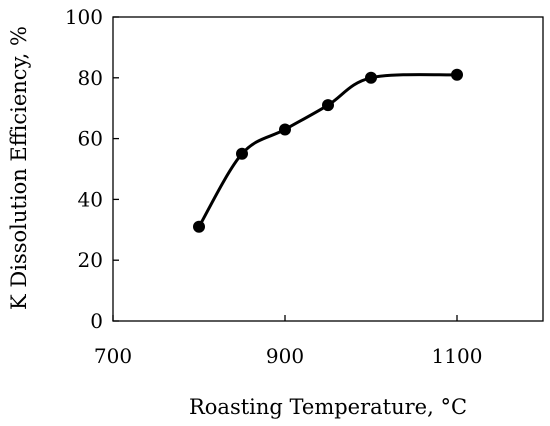 The width and height of the screenshot is (550, 426). What do you see at coordinates (328, 407) in the screenshot?
I see `x-axis-title: Roasting Temperature, °C` at bounding box center [328, 407].